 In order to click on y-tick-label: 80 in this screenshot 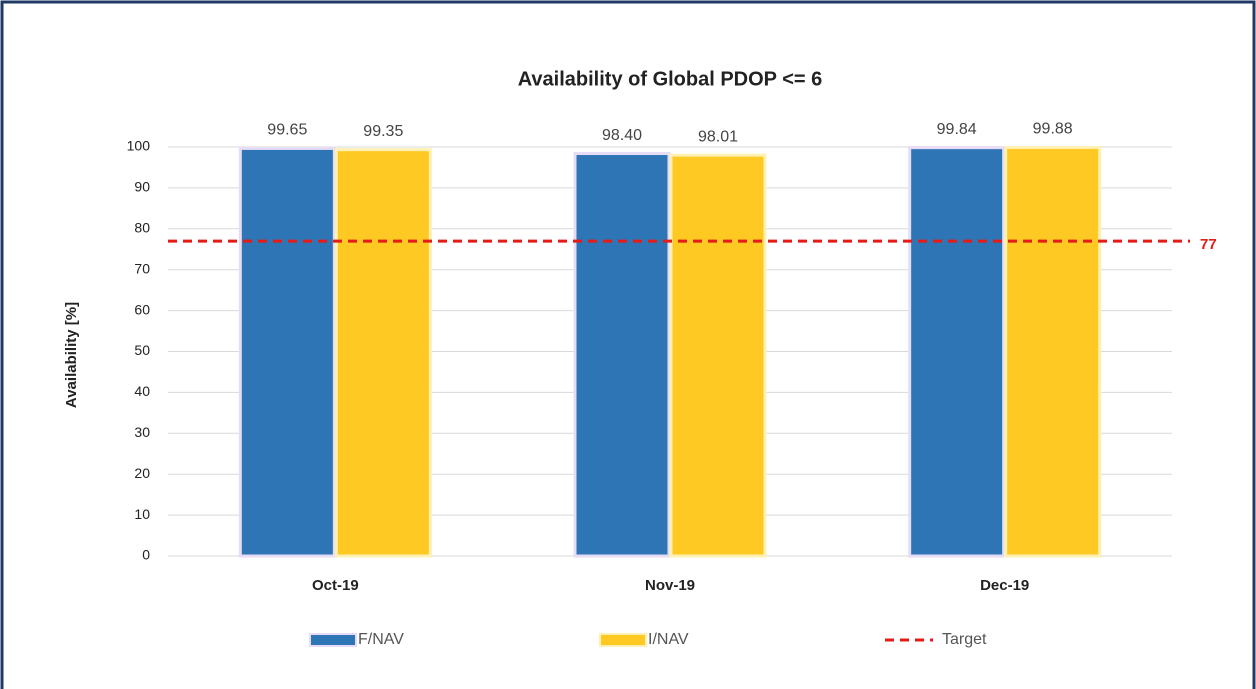, I will do `click(142, 228)`.